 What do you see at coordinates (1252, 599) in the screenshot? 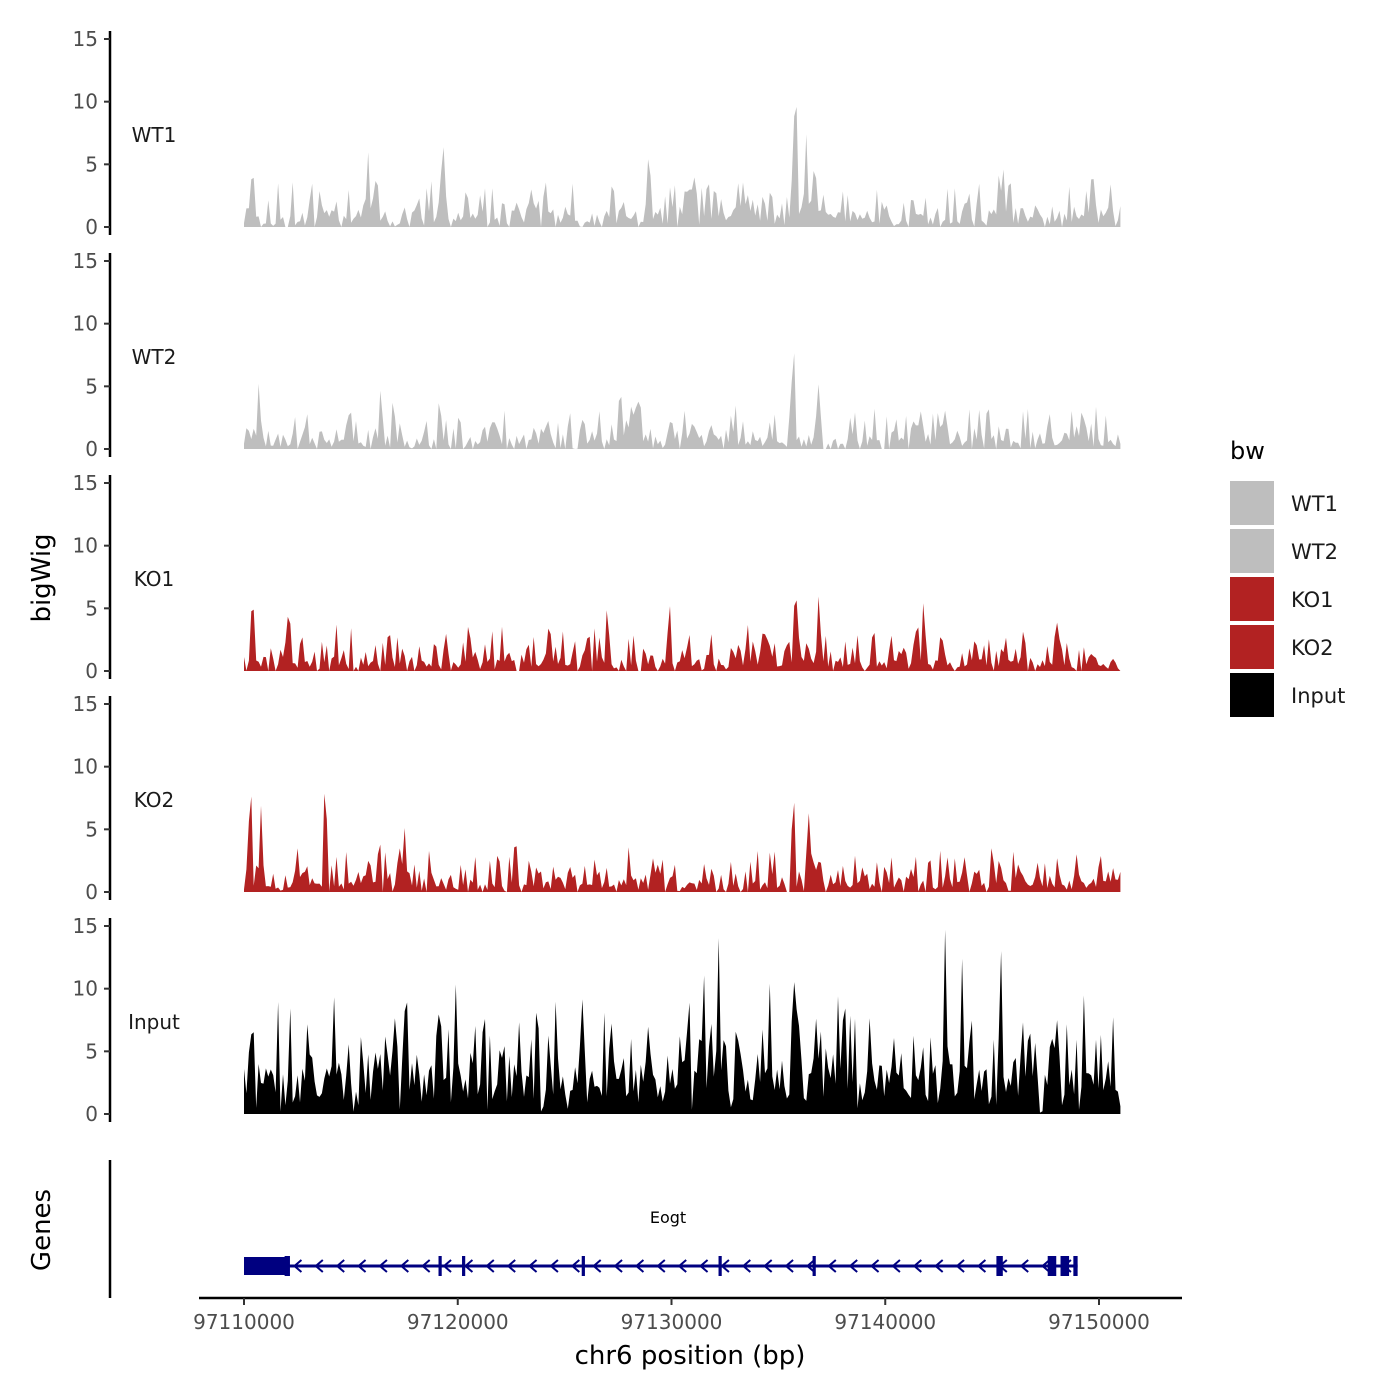
I see `legend-swatch-ko1` at bounding box center [1252, 599].